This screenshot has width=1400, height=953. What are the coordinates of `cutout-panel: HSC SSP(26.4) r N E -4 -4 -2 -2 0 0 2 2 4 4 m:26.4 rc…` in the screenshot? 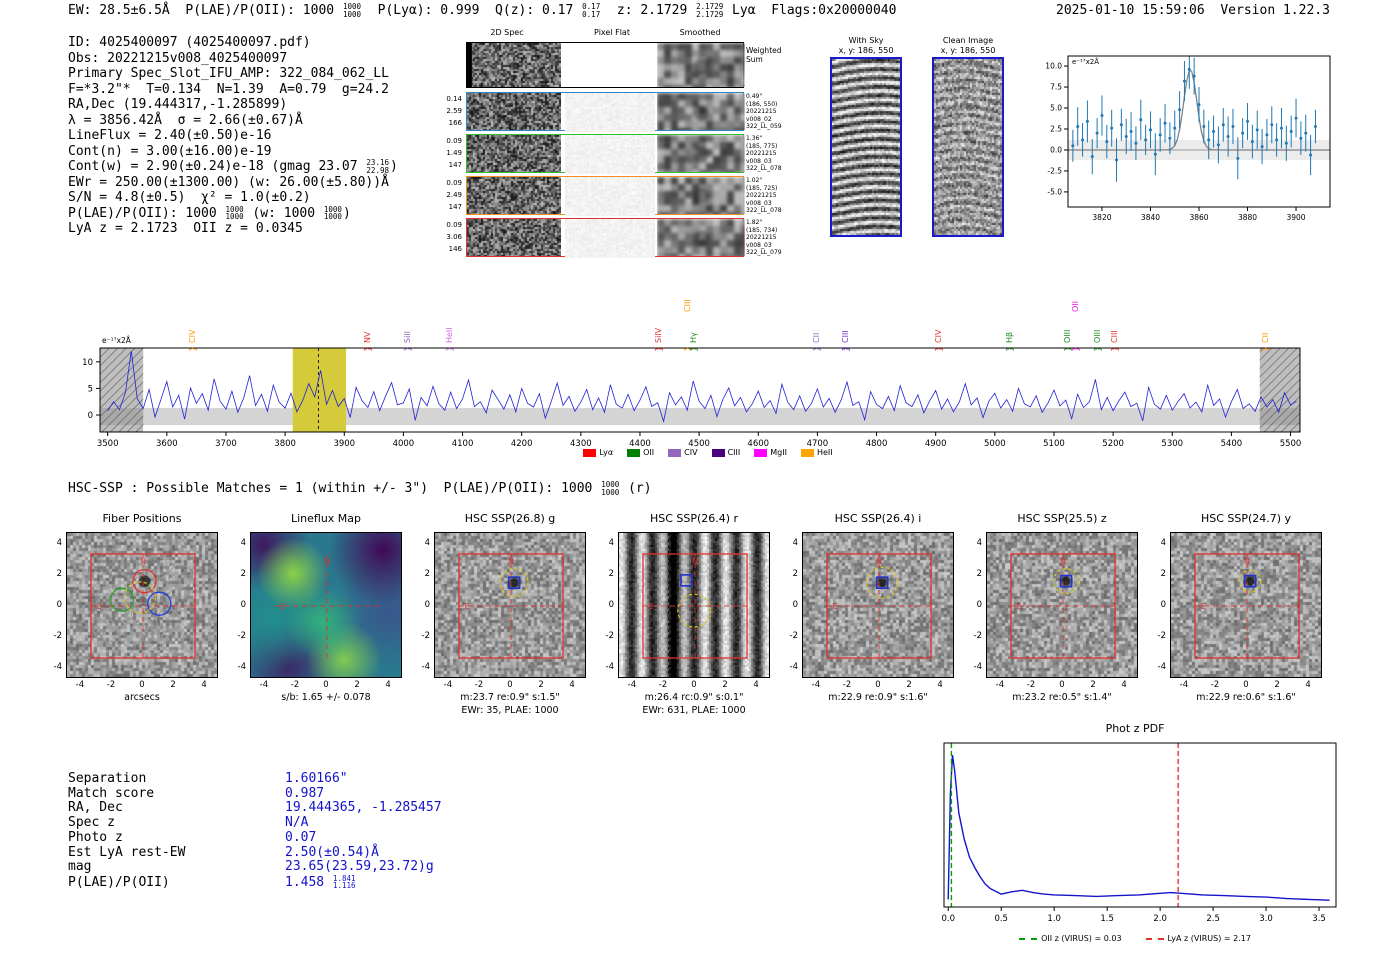 It's located at (694, 618).